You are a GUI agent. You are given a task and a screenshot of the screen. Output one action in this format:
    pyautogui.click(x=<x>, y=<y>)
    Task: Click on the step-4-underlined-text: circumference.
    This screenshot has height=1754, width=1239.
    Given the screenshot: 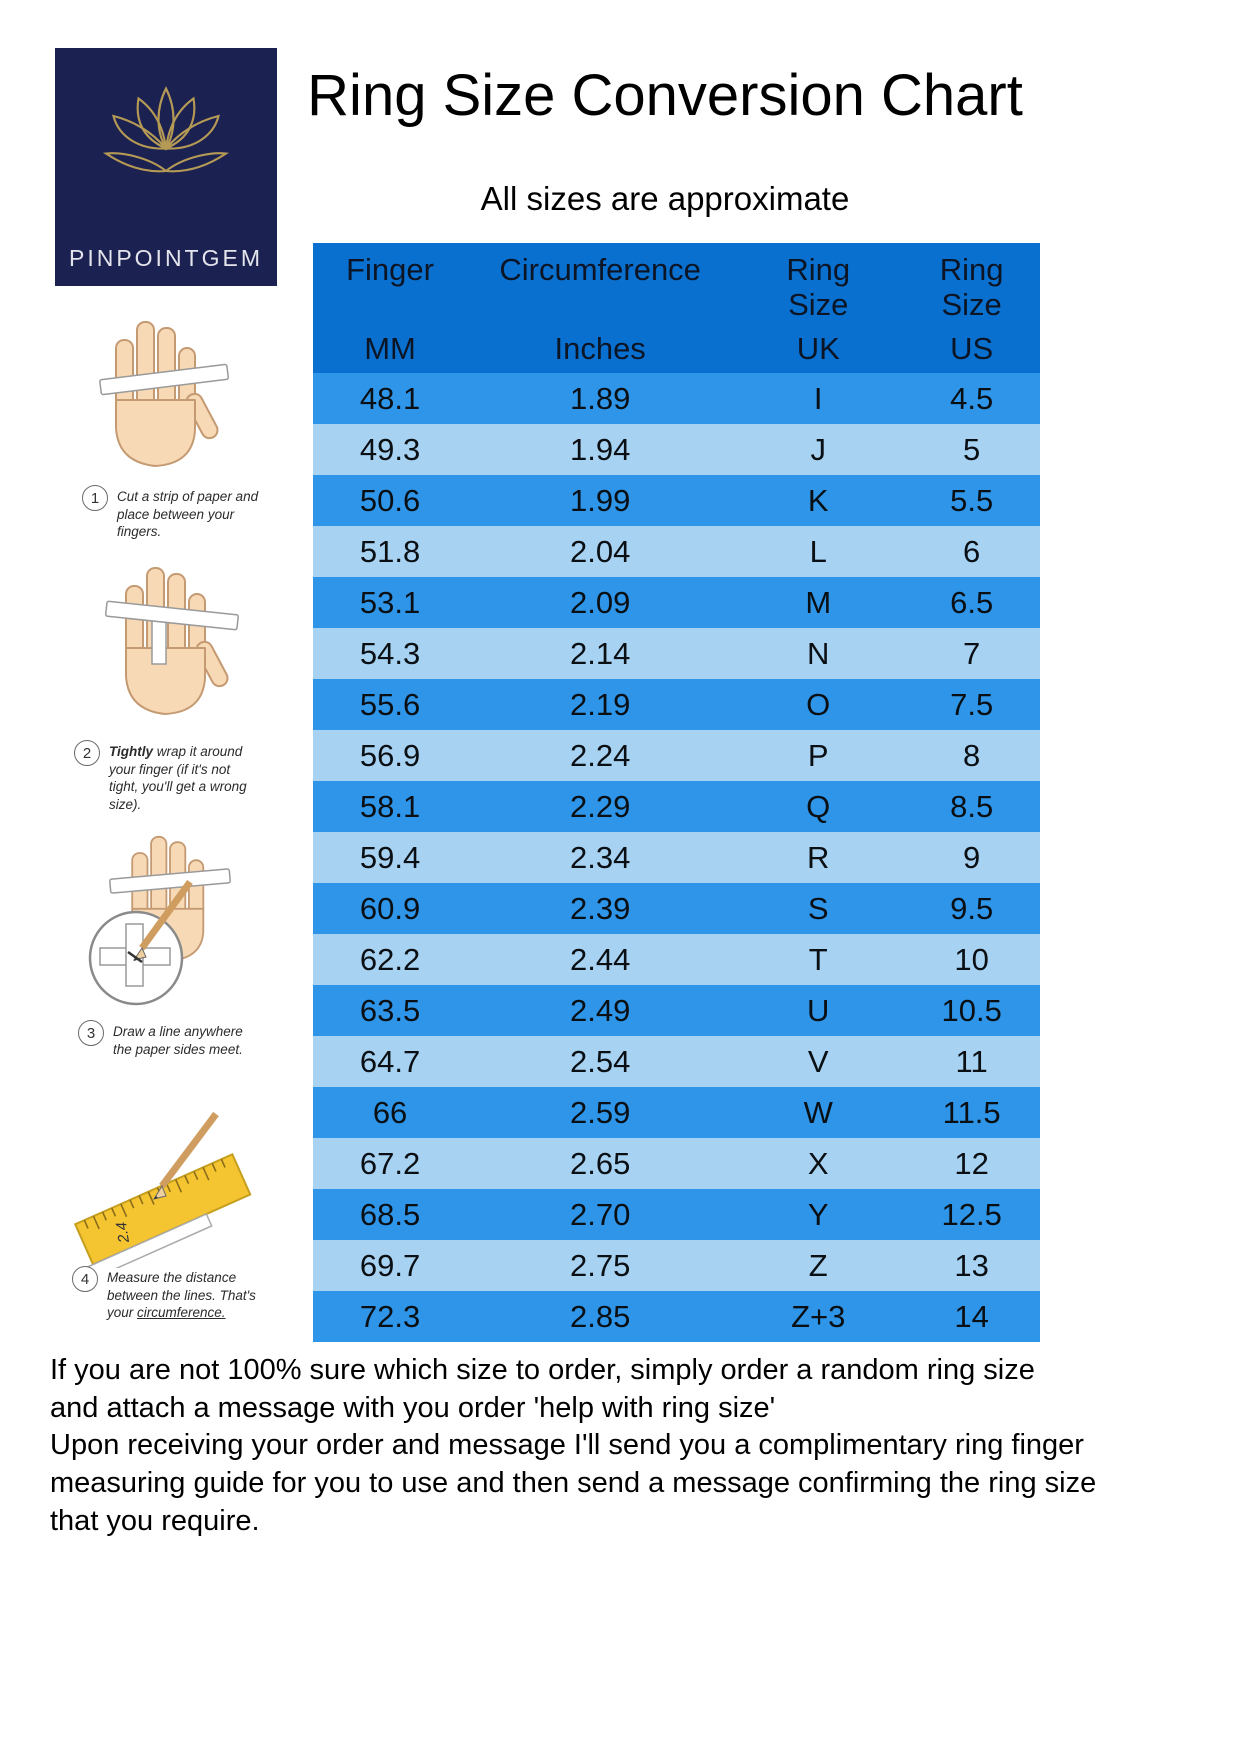 What is the action you would take?
    pyautogui.click(x=181, y=1313)
    